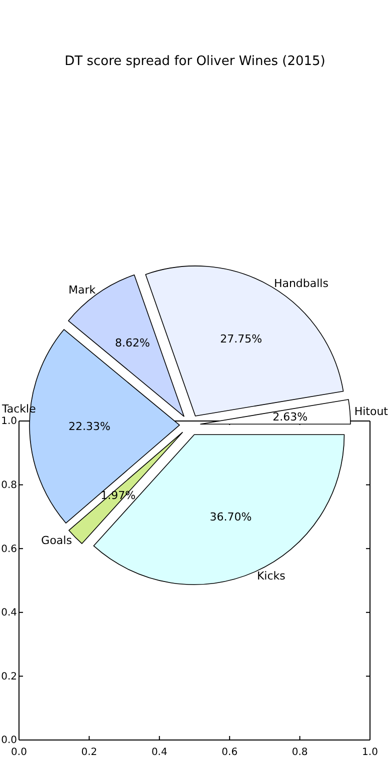 This screenshot has width=390, height=780. Describe the element at coordinates (9, 613) in the screenshot. I see `y-tick-label: 0.4` at that location.